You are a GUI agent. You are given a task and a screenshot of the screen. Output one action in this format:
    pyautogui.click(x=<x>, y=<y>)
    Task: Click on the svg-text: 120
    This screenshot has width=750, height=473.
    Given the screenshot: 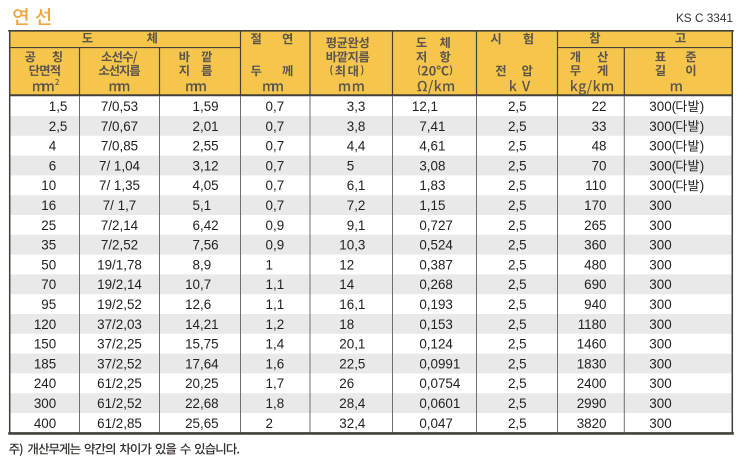 What is the action you would take?
    pyautogui.click(x=45, y=324)
    